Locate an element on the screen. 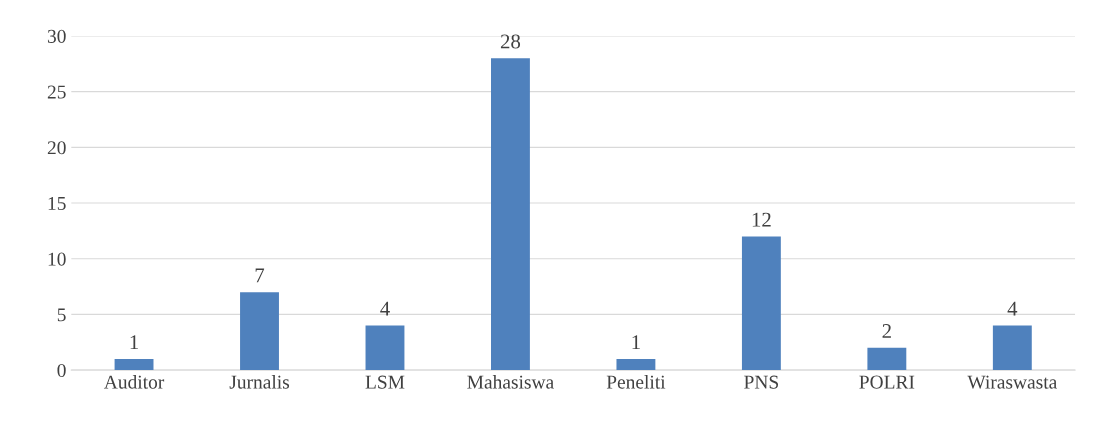 This screenshot has width=1097, height=423. x-tick-label: POLRI is located at coordinates (887, 382).